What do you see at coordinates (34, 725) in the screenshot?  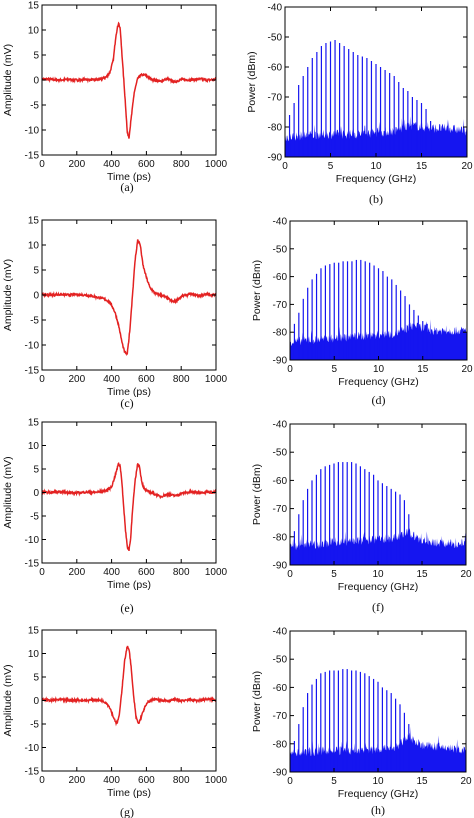 I see `y-tick-label: -5` at bounding box center [34, 725].